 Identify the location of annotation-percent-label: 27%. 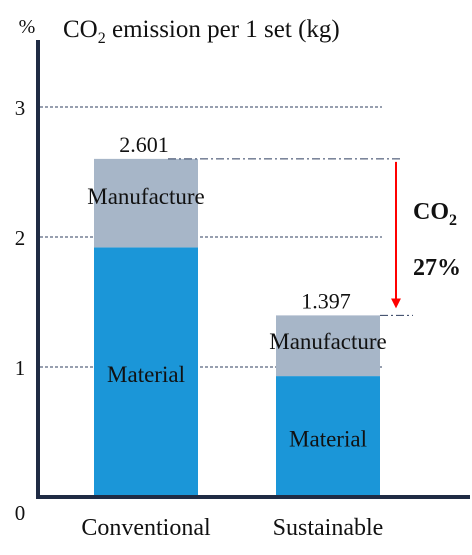
(437, 268).